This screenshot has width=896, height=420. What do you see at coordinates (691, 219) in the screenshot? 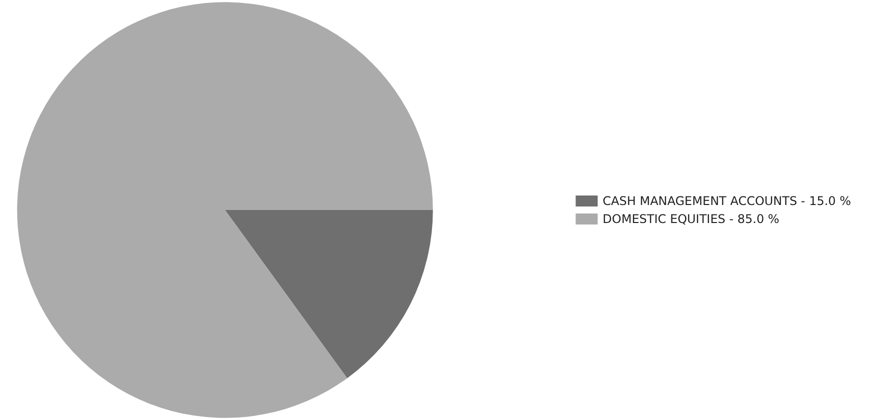
I see `legend-label: DOMESTIC EQUITIES - 85.0 %` at bounding box center [691, 219].